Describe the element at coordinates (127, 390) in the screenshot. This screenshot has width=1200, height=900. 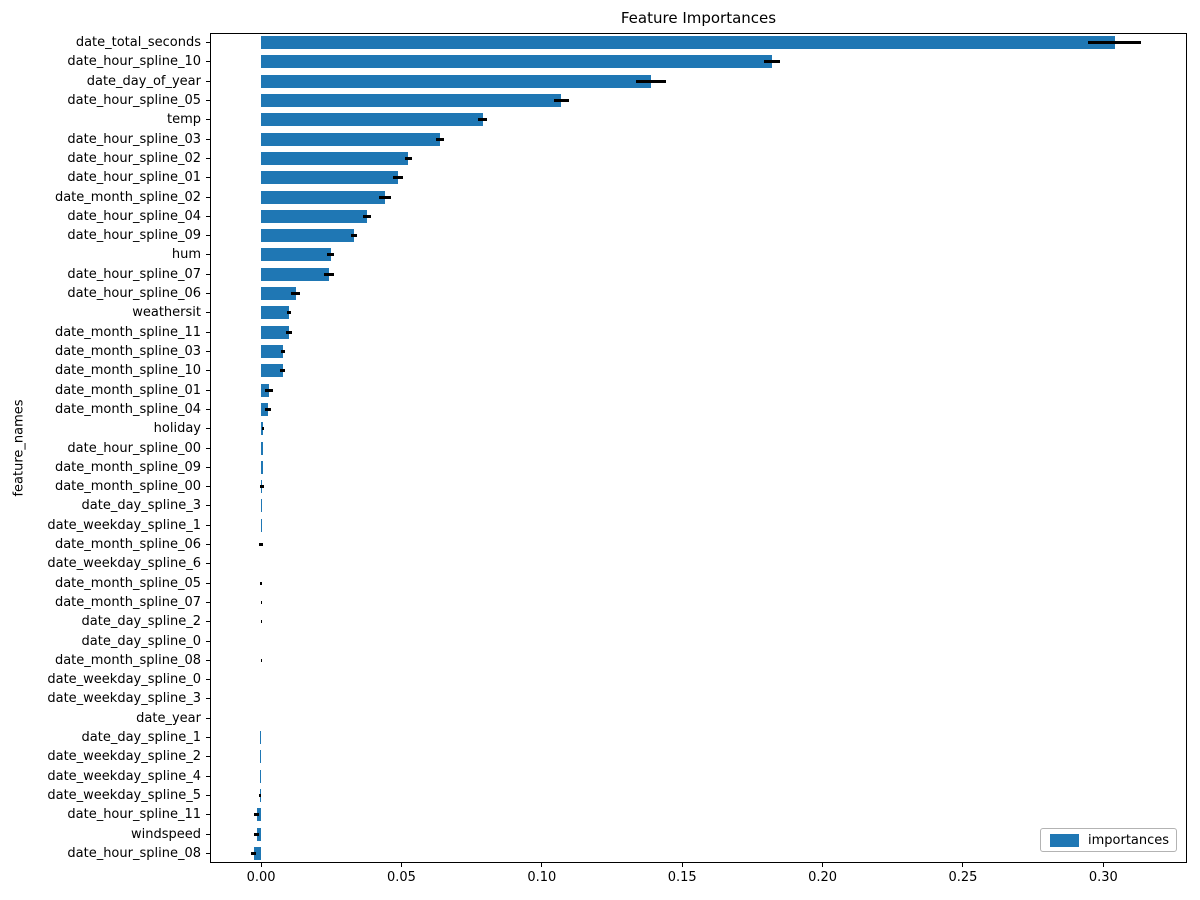
I see `y-tick-label: date_month_spline_01` at that location.